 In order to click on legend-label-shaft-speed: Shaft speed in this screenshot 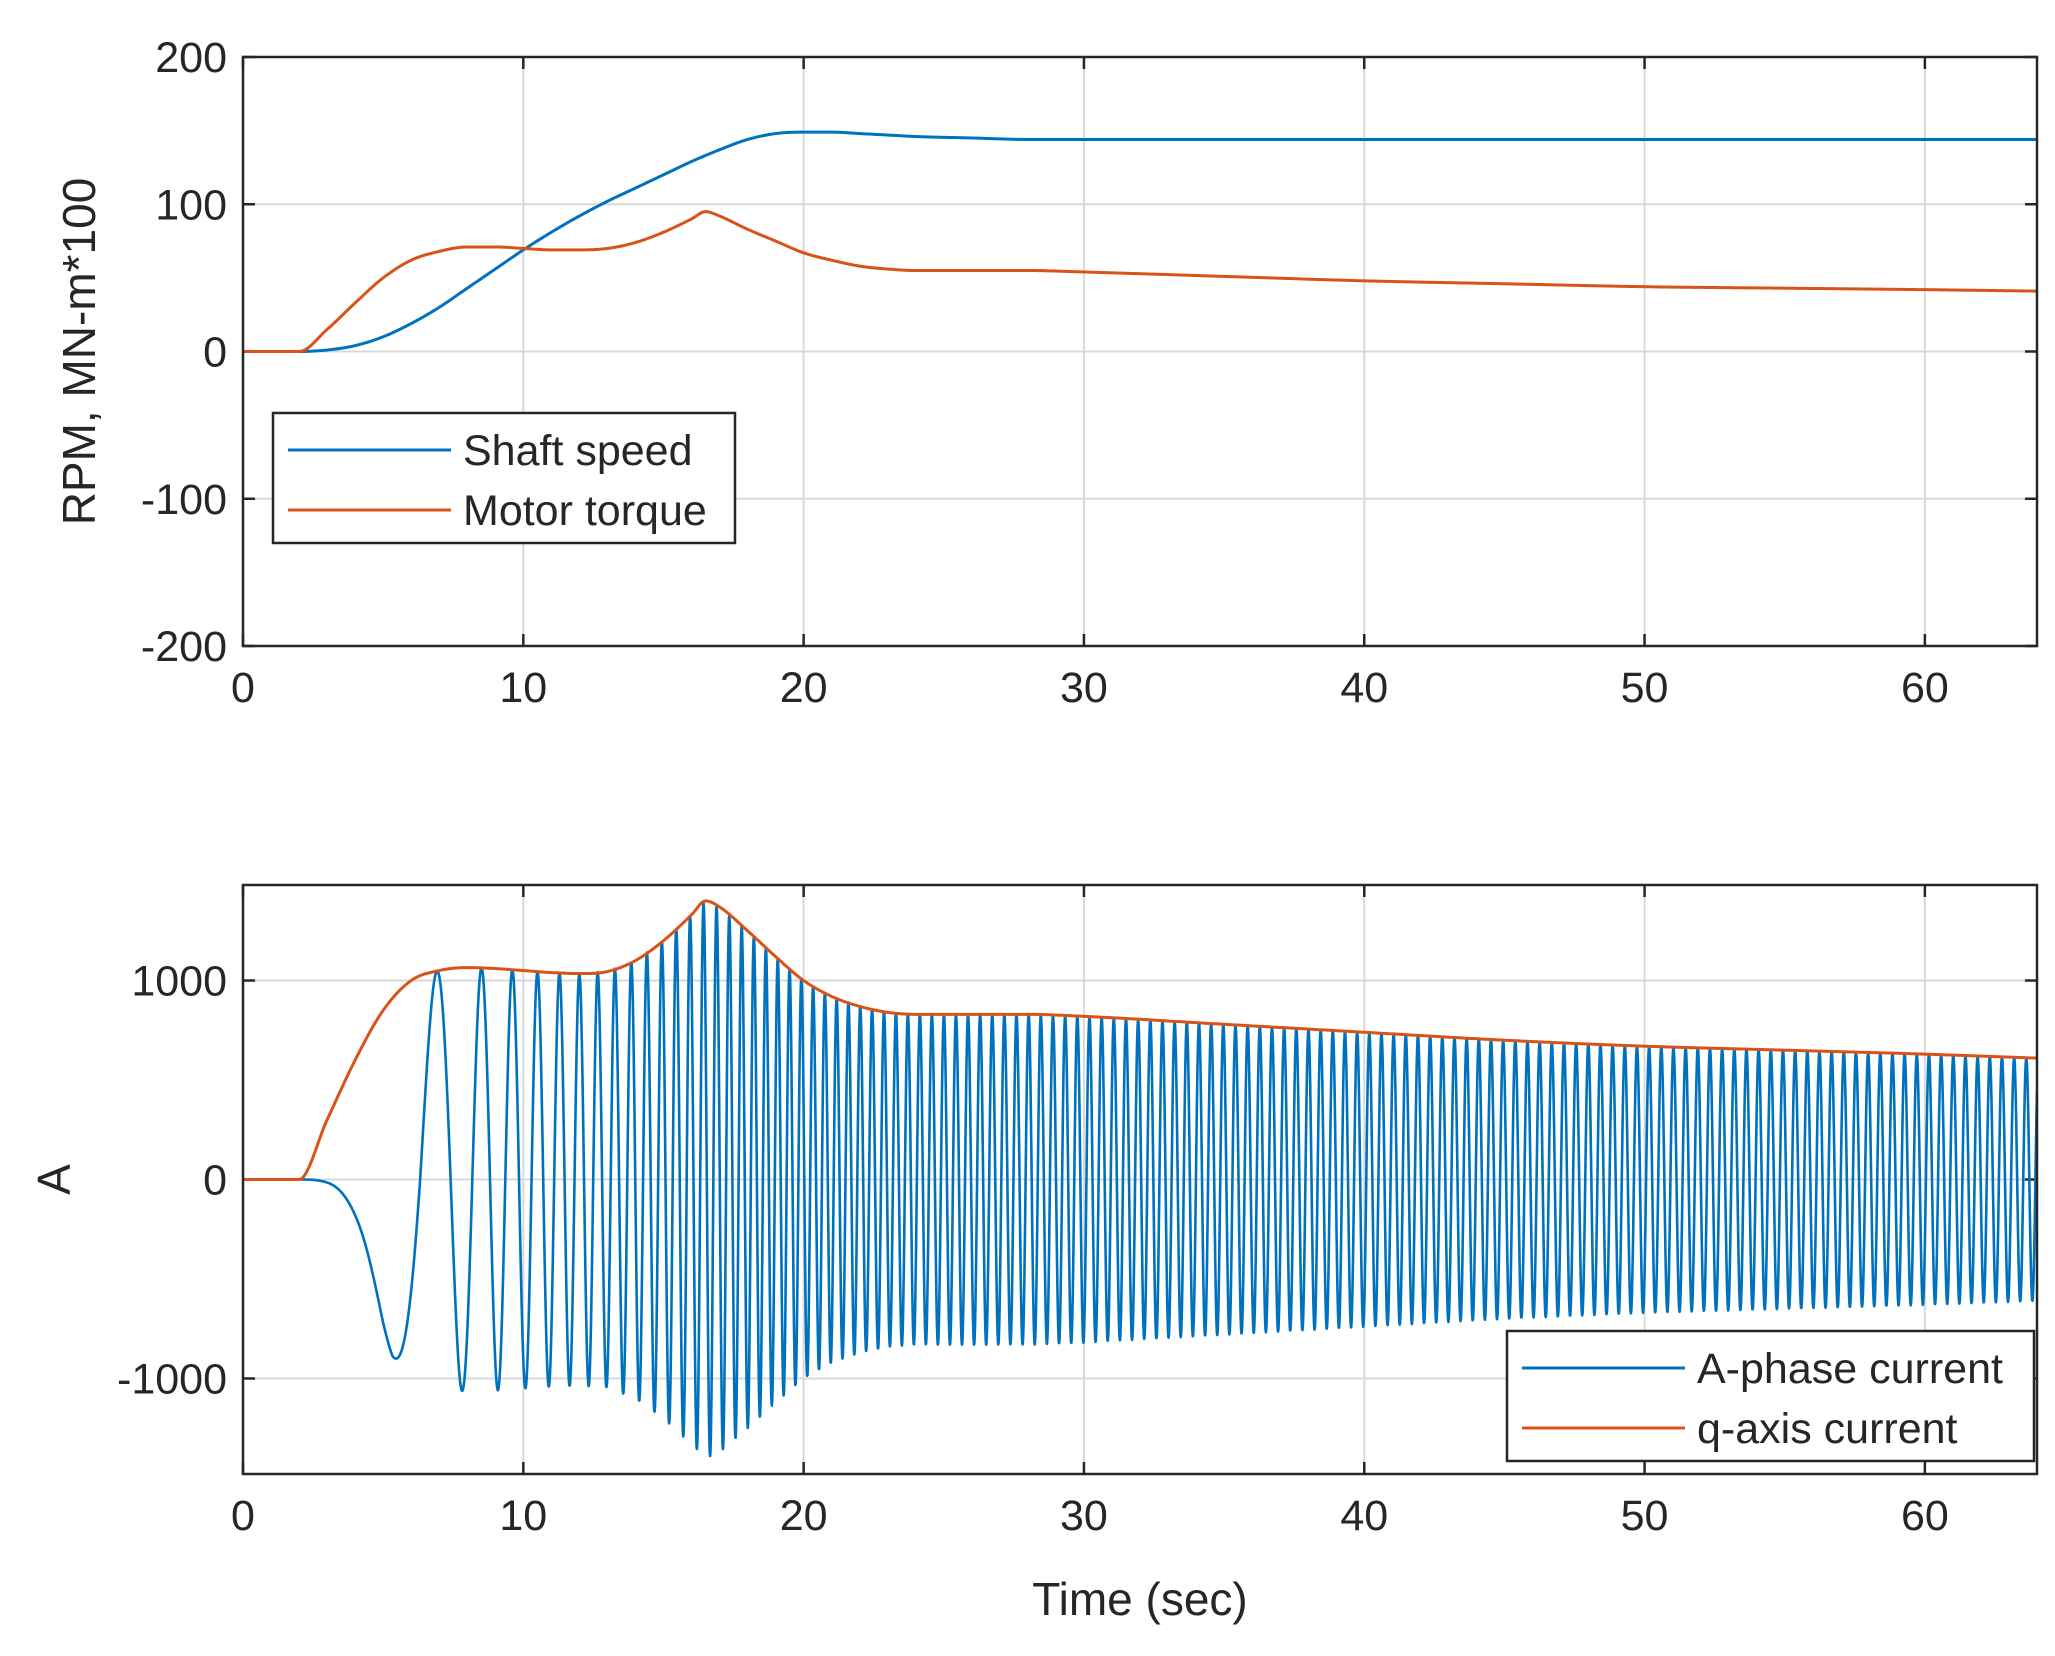, I will do `click(578, 451)`.